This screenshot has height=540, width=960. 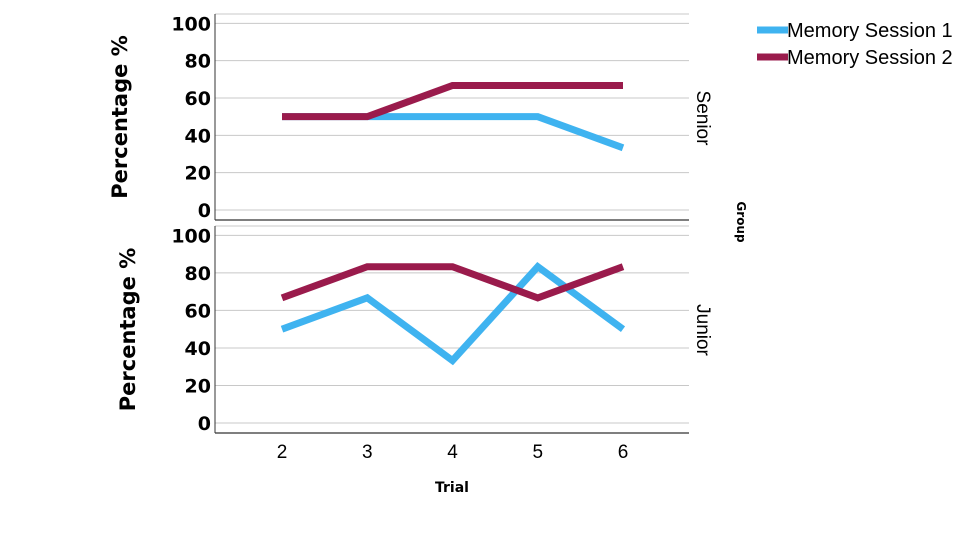 I want to click on x-tick-label: 5, so click(x=537, y=452).